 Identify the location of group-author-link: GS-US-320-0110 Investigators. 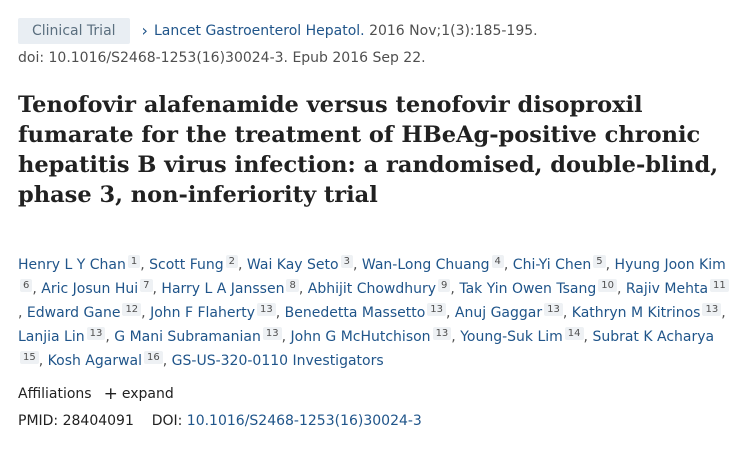
(277, 361).